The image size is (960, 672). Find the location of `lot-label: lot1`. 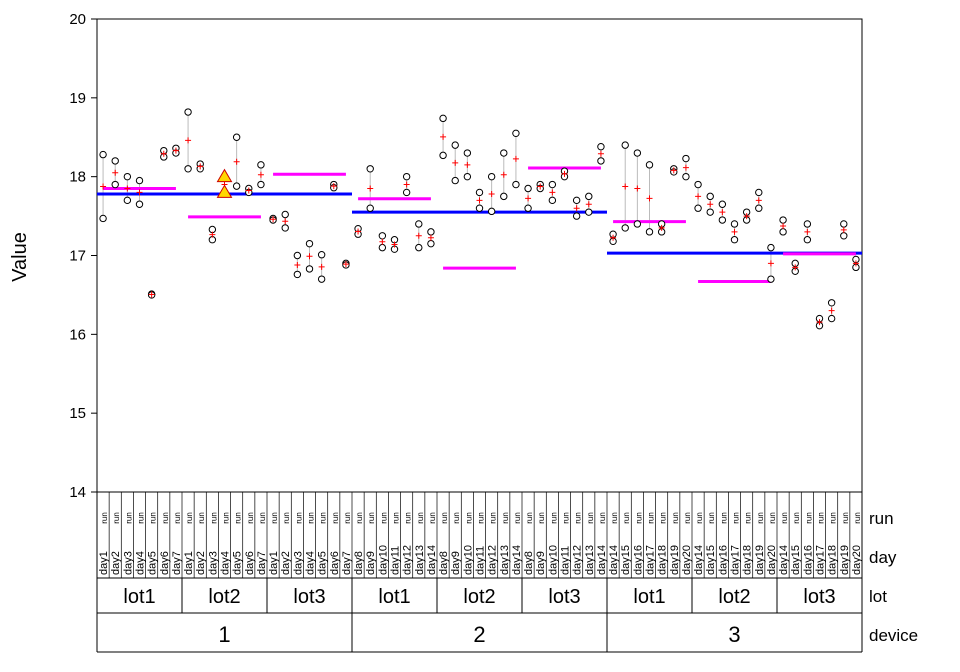

lot-label: lot1 is located at coordinates (139, 597).